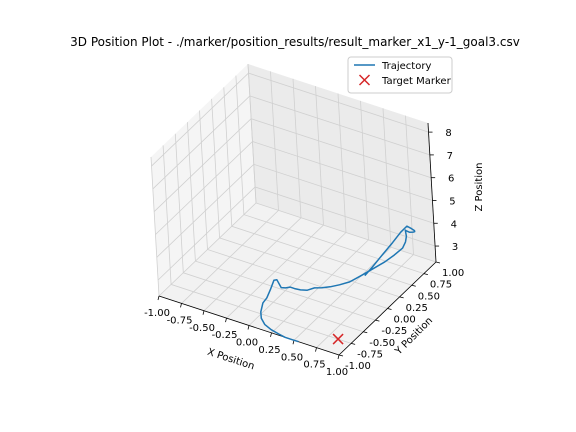  What do you see at coordinates (180, 320) in the screenshot?
I see `x-tick-label: -0.75` at bounding box center [180, 320].